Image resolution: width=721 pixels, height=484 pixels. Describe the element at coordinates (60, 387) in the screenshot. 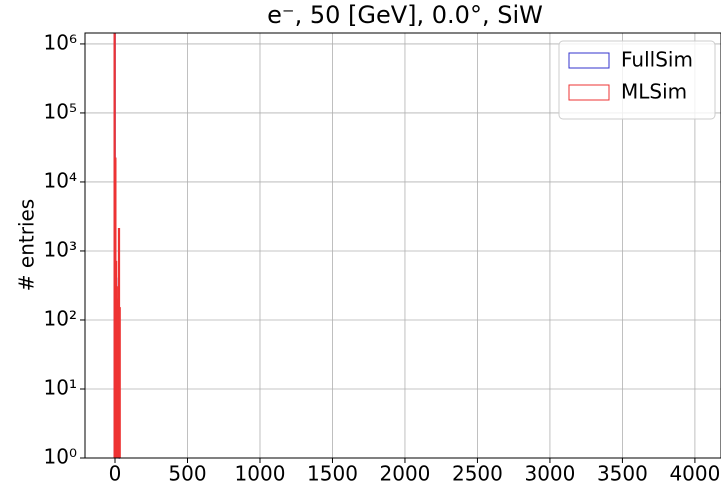

I see `y-tick-label: 10¹` at that location.